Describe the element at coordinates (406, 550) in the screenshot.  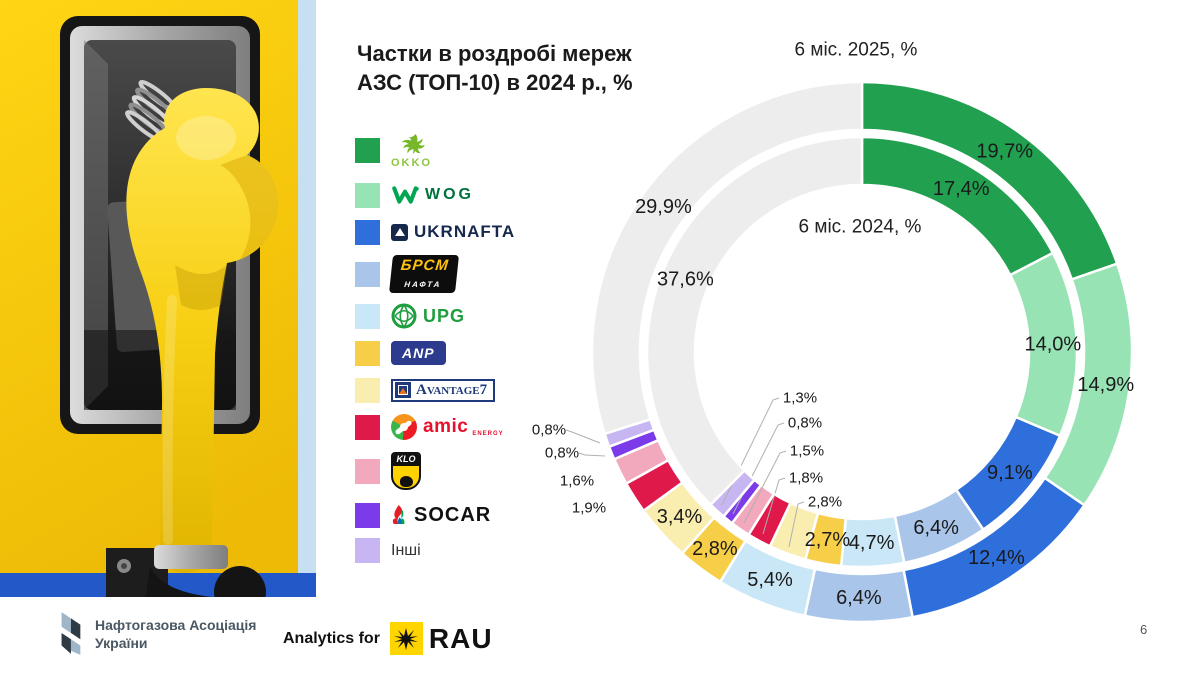
I see `inshi-label: Інші` at that location.